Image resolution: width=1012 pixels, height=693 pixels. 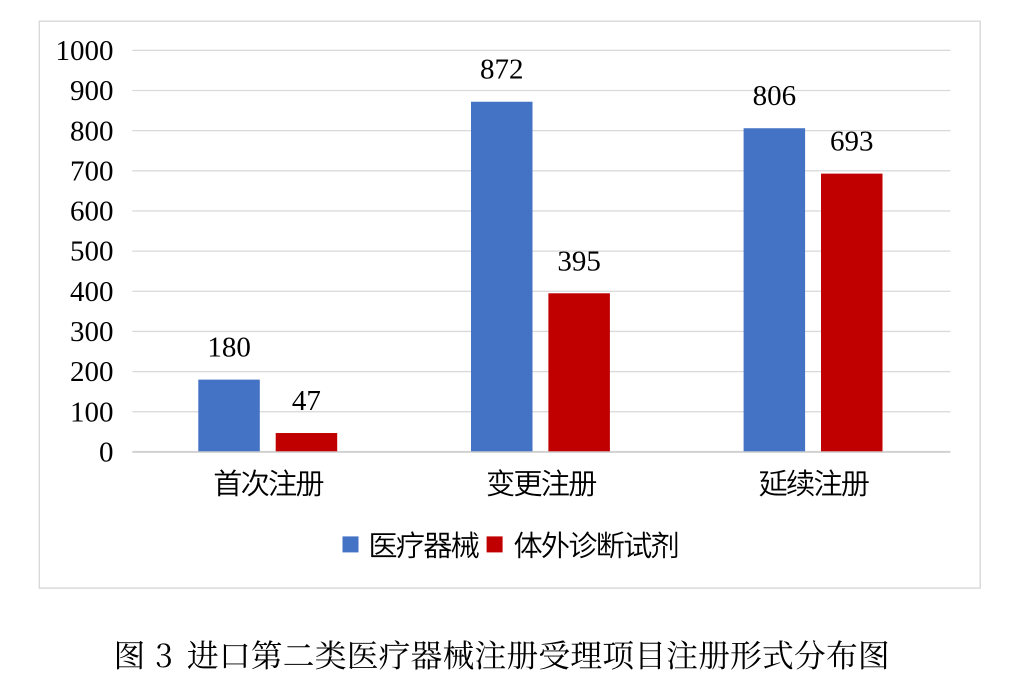 What do you see at coordinates (92, 131) in the screenshot?
I see `svg-text: 800` at bounding box center [92, 131].